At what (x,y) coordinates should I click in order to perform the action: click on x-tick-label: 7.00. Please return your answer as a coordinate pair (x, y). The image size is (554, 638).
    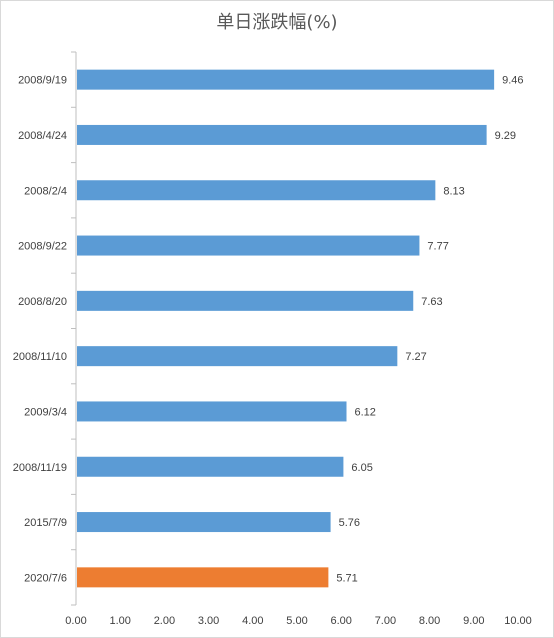
    Looking at the image, I should click on (385, 621).